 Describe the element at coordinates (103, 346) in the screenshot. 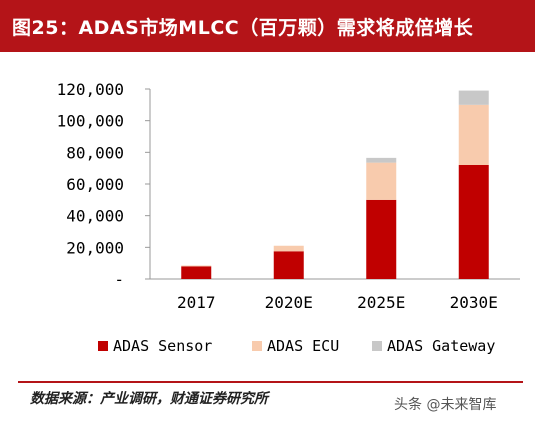

I see `legend-swatch-adas-sensor` at that location.